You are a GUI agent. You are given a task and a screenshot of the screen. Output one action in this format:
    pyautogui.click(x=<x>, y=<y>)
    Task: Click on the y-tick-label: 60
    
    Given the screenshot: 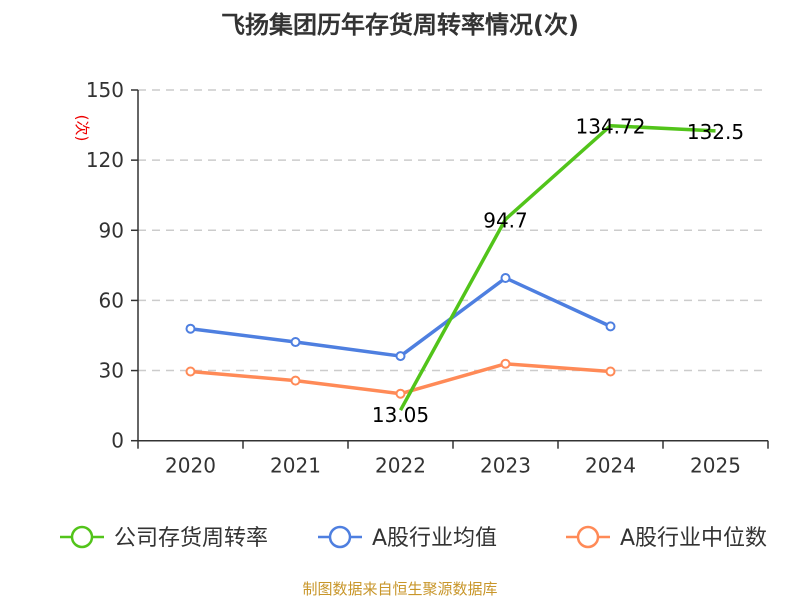 What is the action you would take?
    pyautogui.click(x=111, y=300)
    